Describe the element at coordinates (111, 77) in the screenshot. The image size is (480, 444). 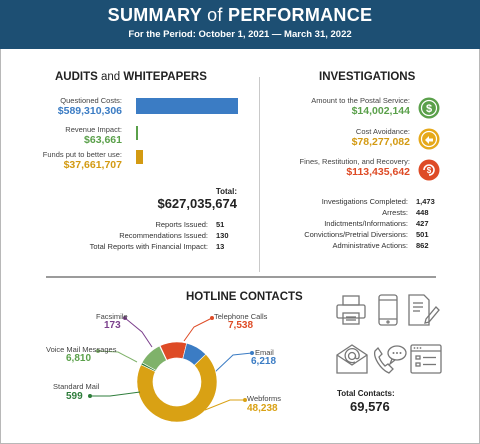
I see `audits-title-and: and` at that location.